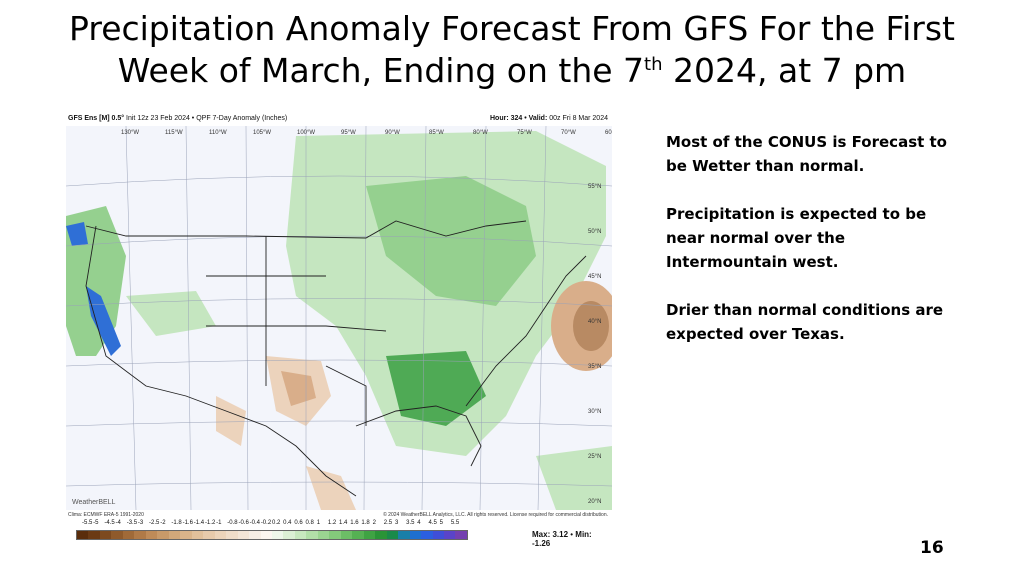 The height and width of the screenshot is (576, 1024). What do you see at coordinates (410, 523) in the screenshot?
I see `scale-label: 3.5` at bounding box center [410, 523].